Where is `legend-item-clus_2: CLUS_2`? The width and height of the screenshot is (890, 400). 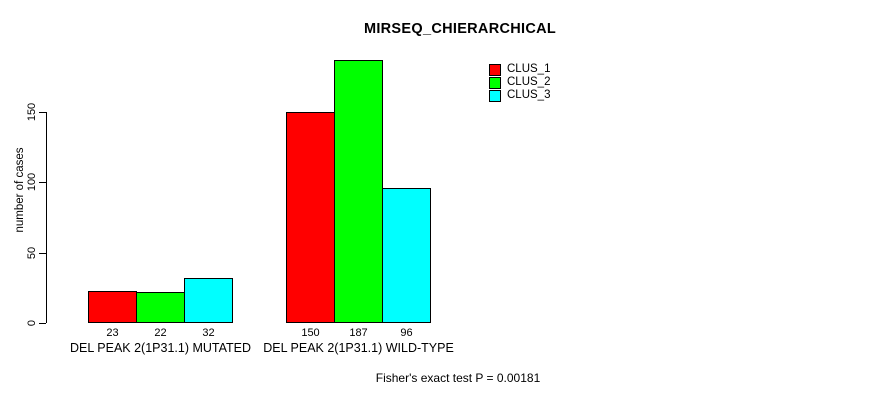 legend-item-clus_2: CLUS_2 is located at coordinates (519, 82).